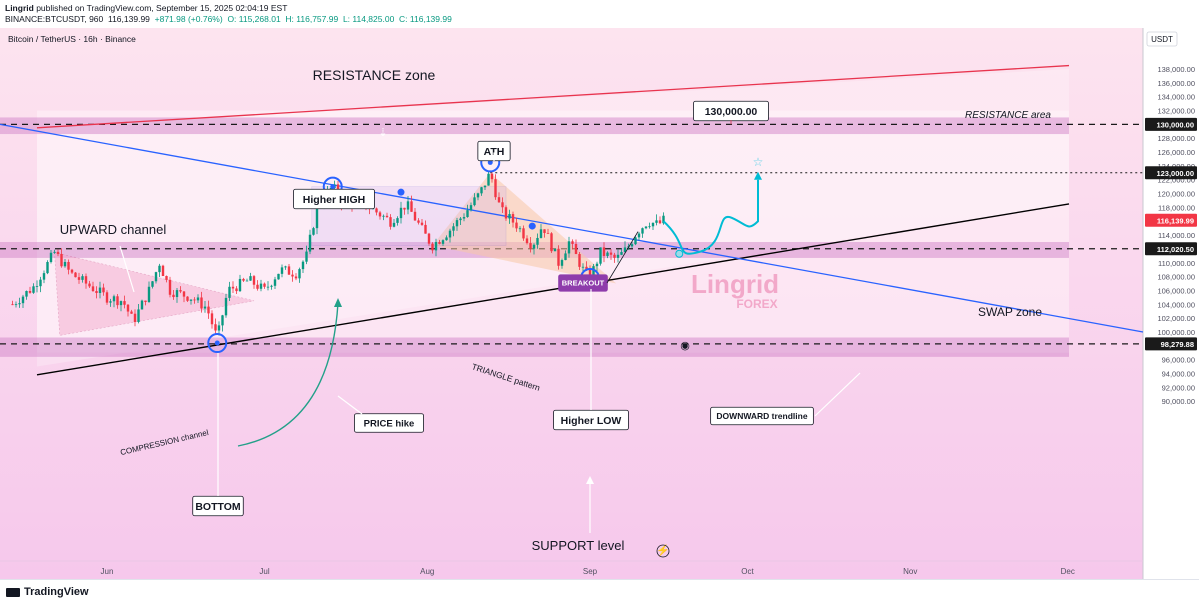 The height and width of the screenshot is (605, 1199). I want to click on level-112020-label-tag, so click(1171, 249).